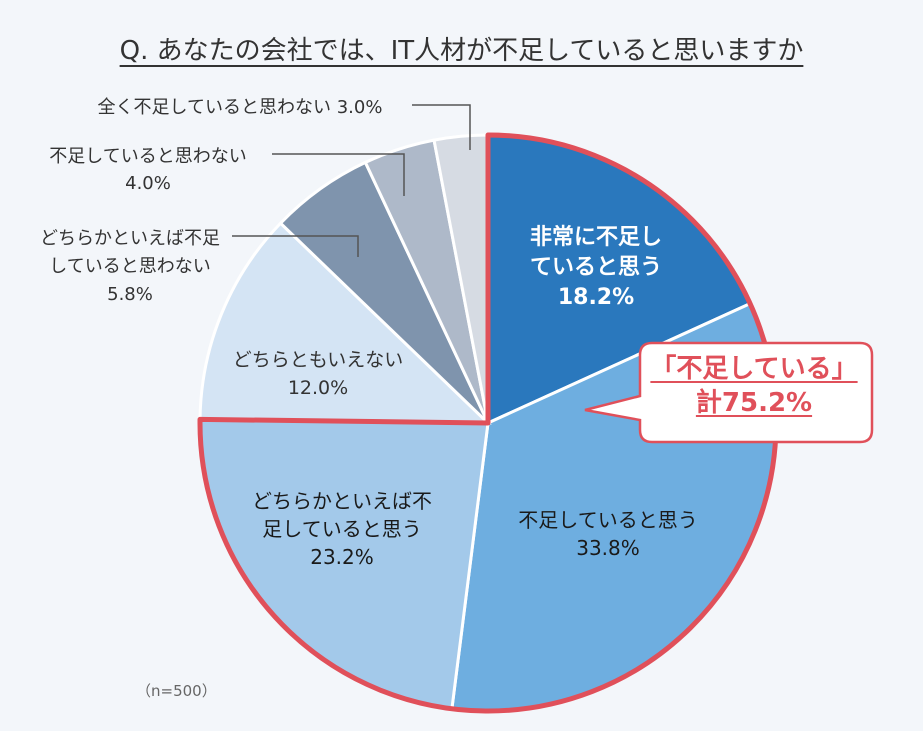 This screenshot has height=731, width=923. I want to click on slice-label-5: どちらかといえば不足していると思わない 5.8%, so click(130, 266).